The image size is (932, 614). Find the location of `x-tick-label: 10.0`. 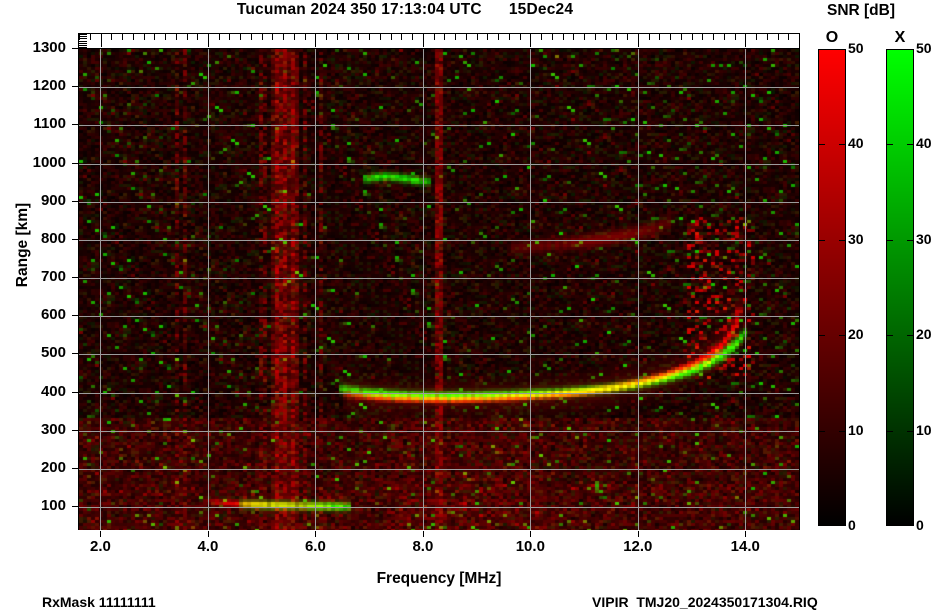

x-tick-label: 10.0 is located at coordinates (530, 546).